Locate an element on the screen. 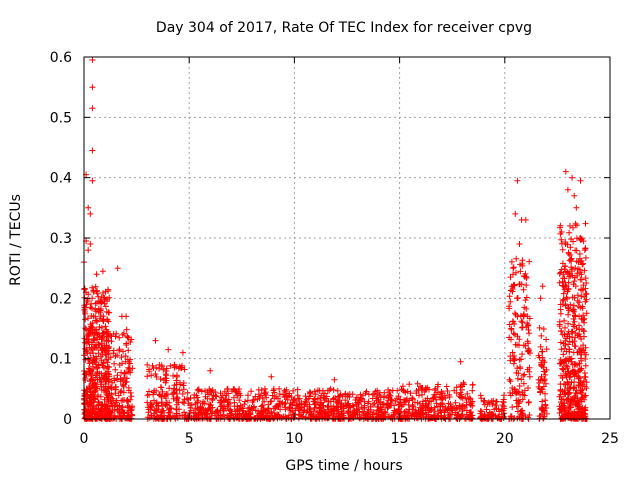 The width and height of the screenshot is (640, 480). y-tick-labels: 0 0.1 0.2 0.3 0.4 0.5 0.6 is located at coordinates (61, 239).